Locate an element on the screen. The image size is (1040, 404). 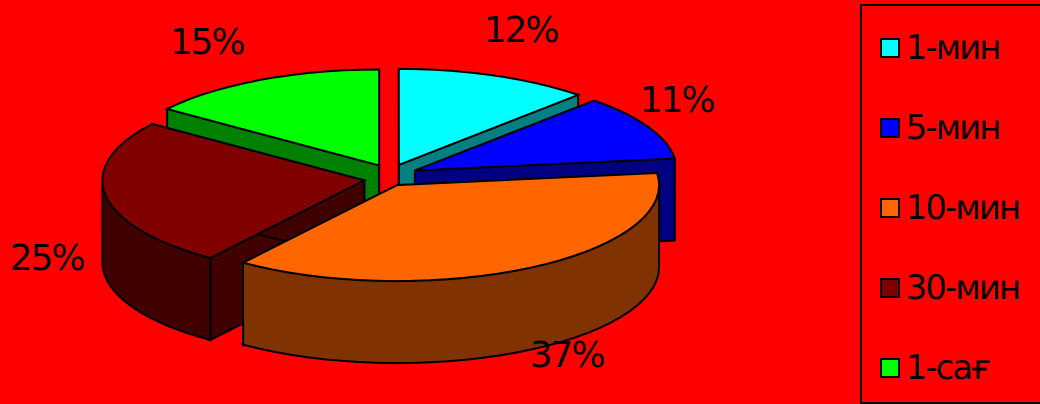
data-label-1-sag: 15% is located at coordinates (208, 42).